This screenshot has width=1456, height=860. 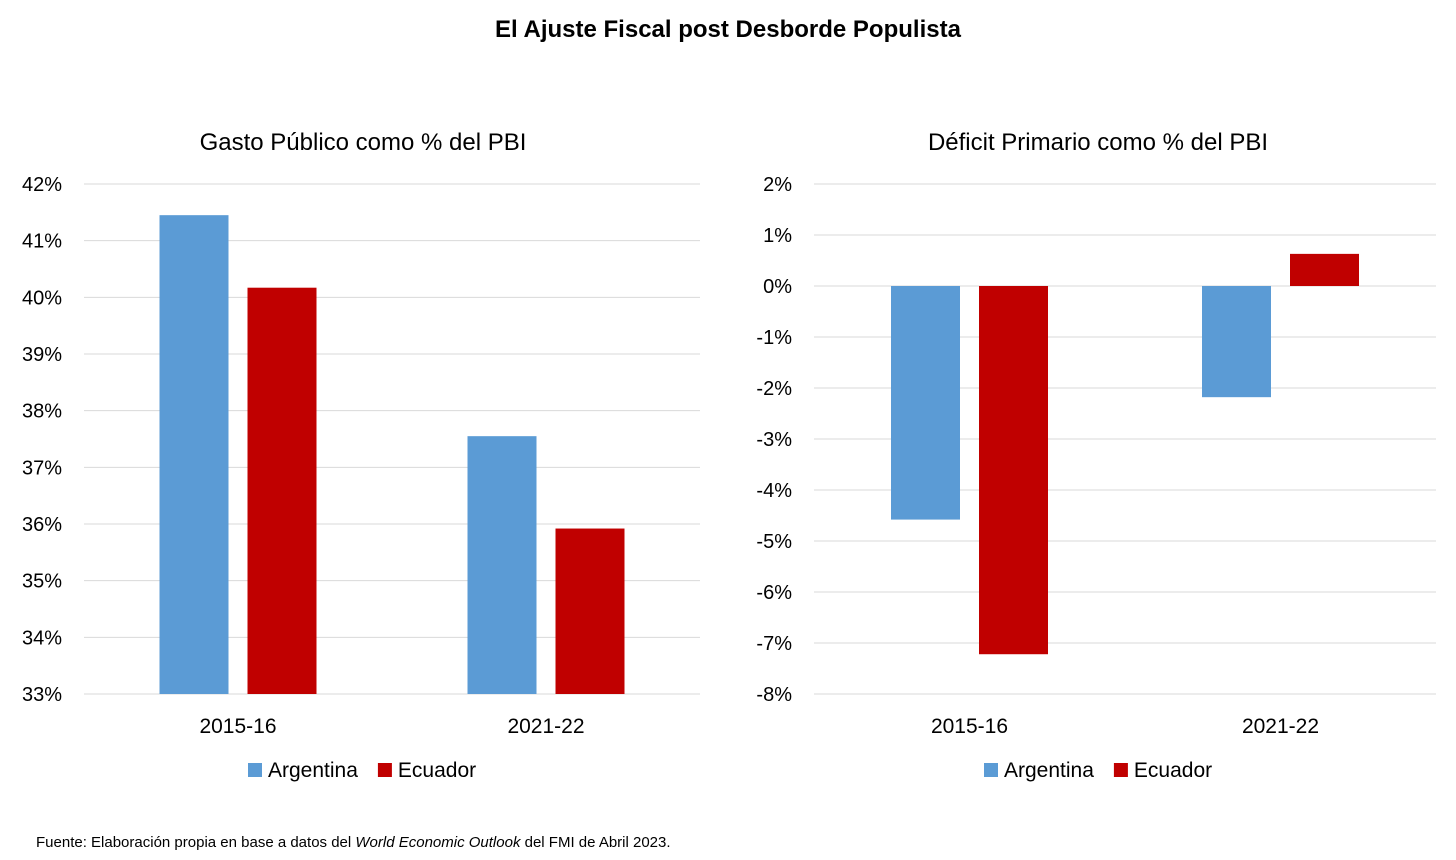 I want to click on source-suffix: del FMI de Abril 2023., so click(x=595, y=842).